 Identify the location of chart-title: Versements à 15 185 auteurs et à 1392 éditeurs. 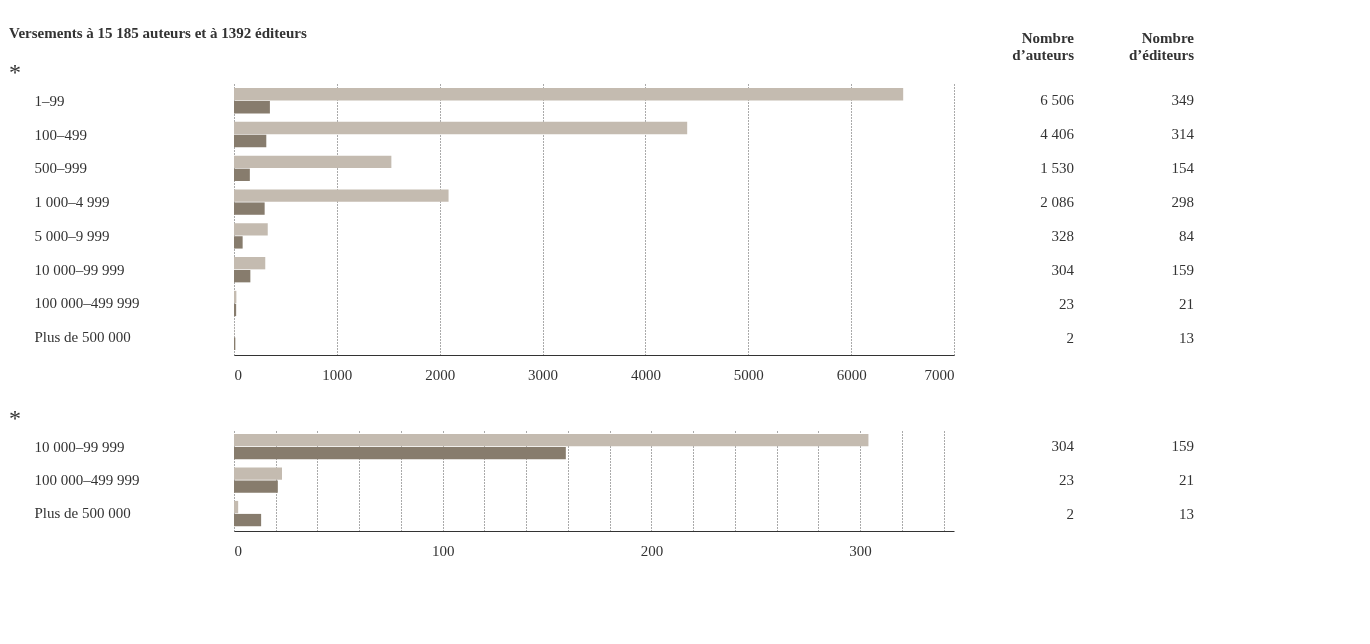
(158, 33).